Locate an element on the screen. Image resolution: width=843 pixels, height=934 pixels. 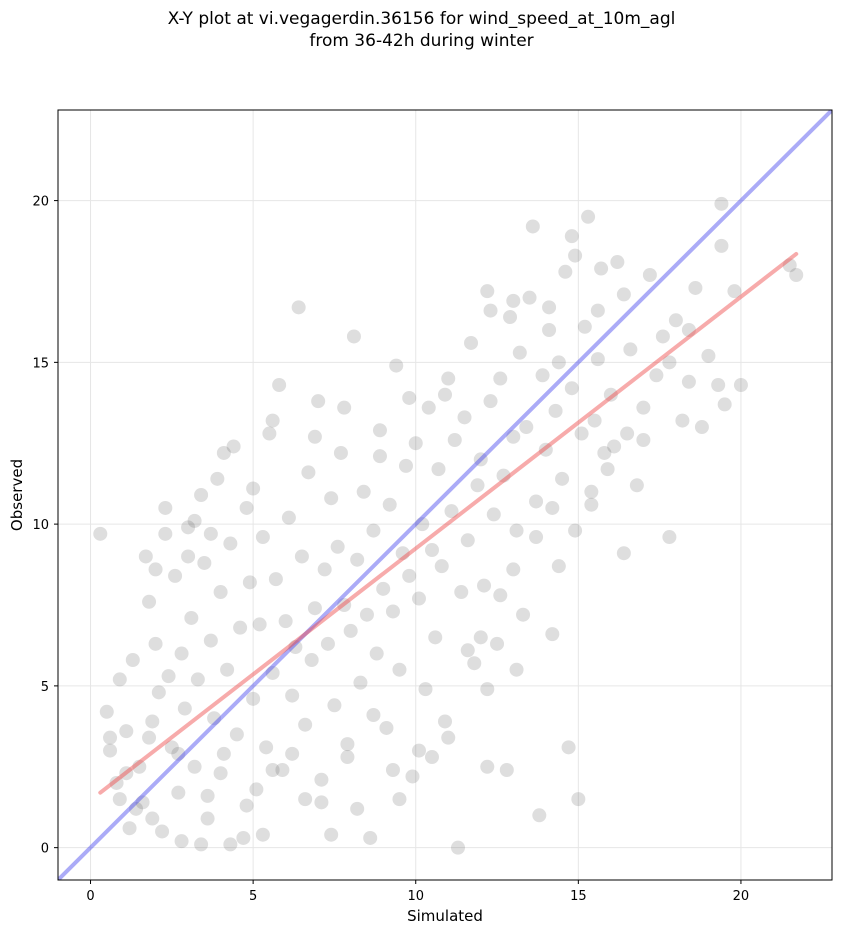
x-tick-label: 20 is located at coordinates (741, 896).